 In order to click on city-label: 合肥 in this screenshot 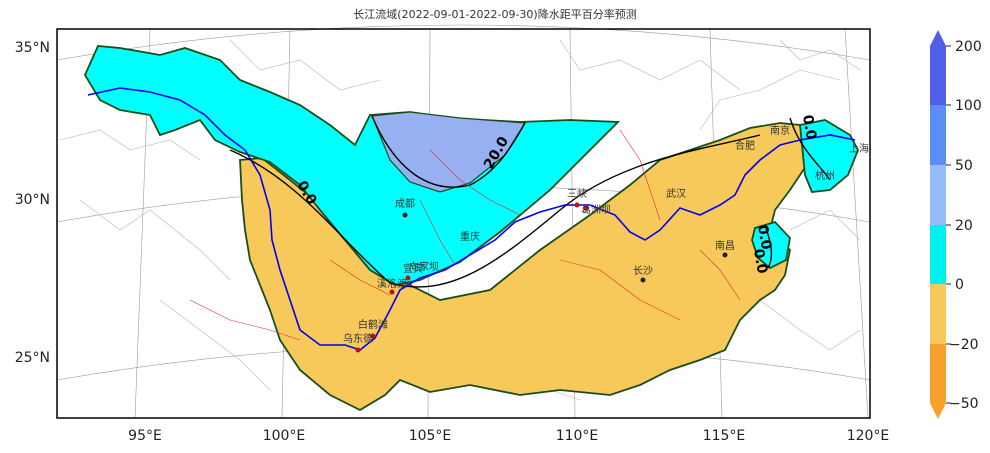, I will do `click(745, 145)`.